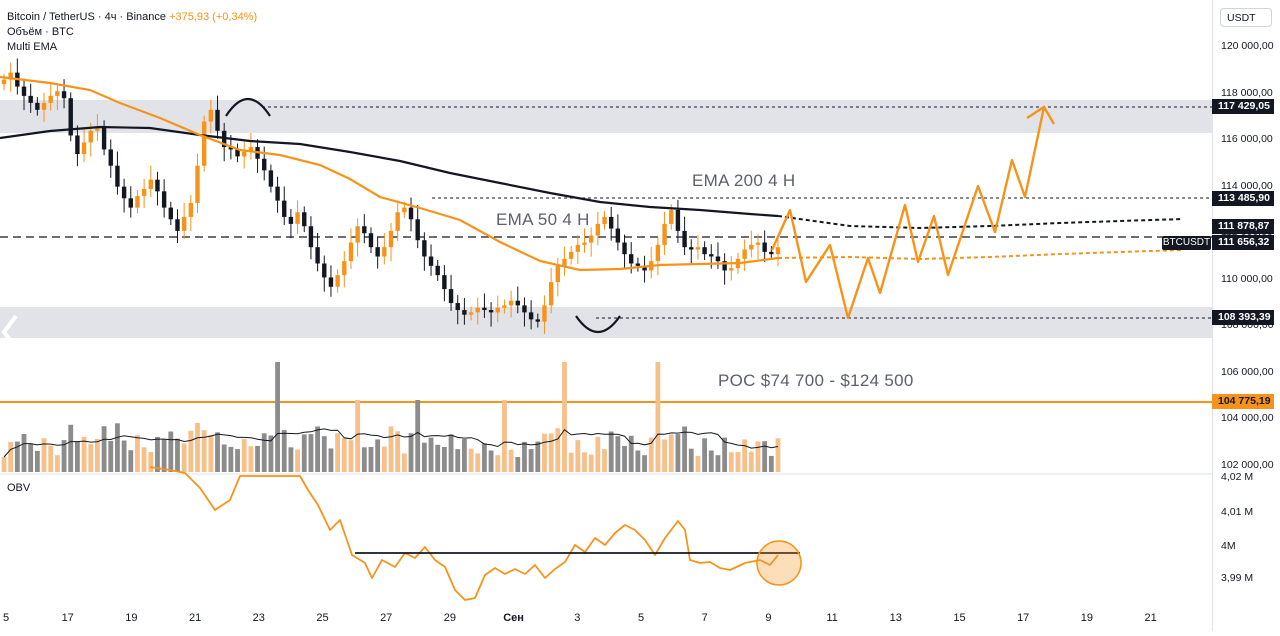 The width and height of the screenshot is (1280, 636). Describe the element at coordinates (1237, 512) in the screenshot. I see `obv-axis-tick: 4,01 M` at that location.